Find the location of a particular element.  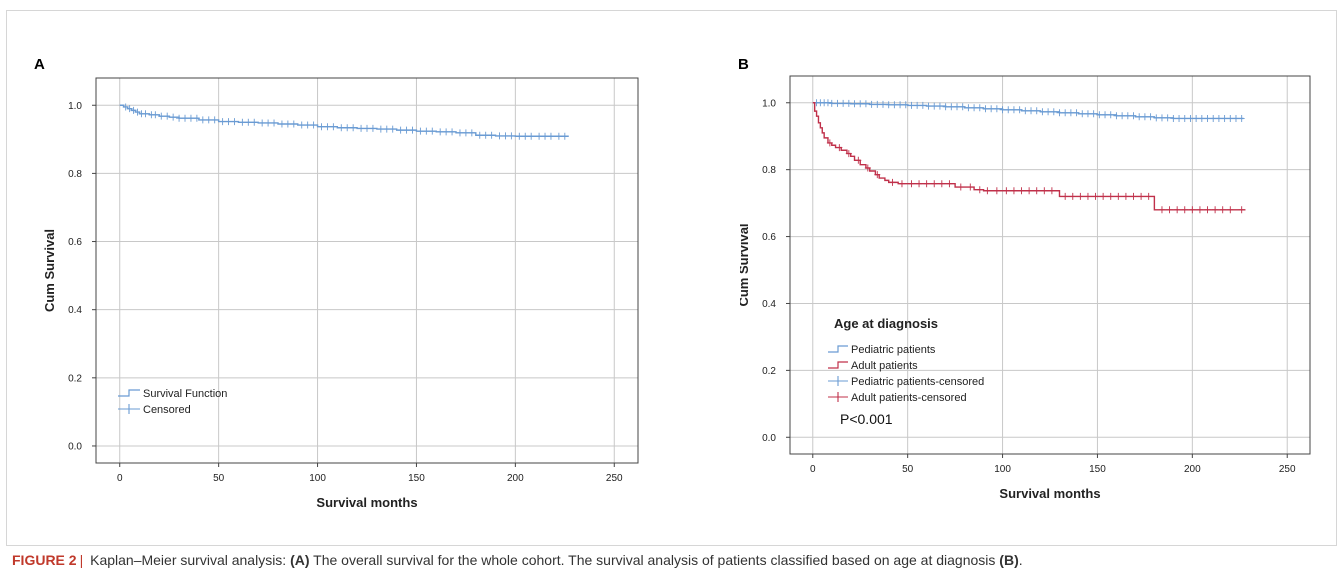

tick-label-x: 200 is located at coordinates (1192, 469).